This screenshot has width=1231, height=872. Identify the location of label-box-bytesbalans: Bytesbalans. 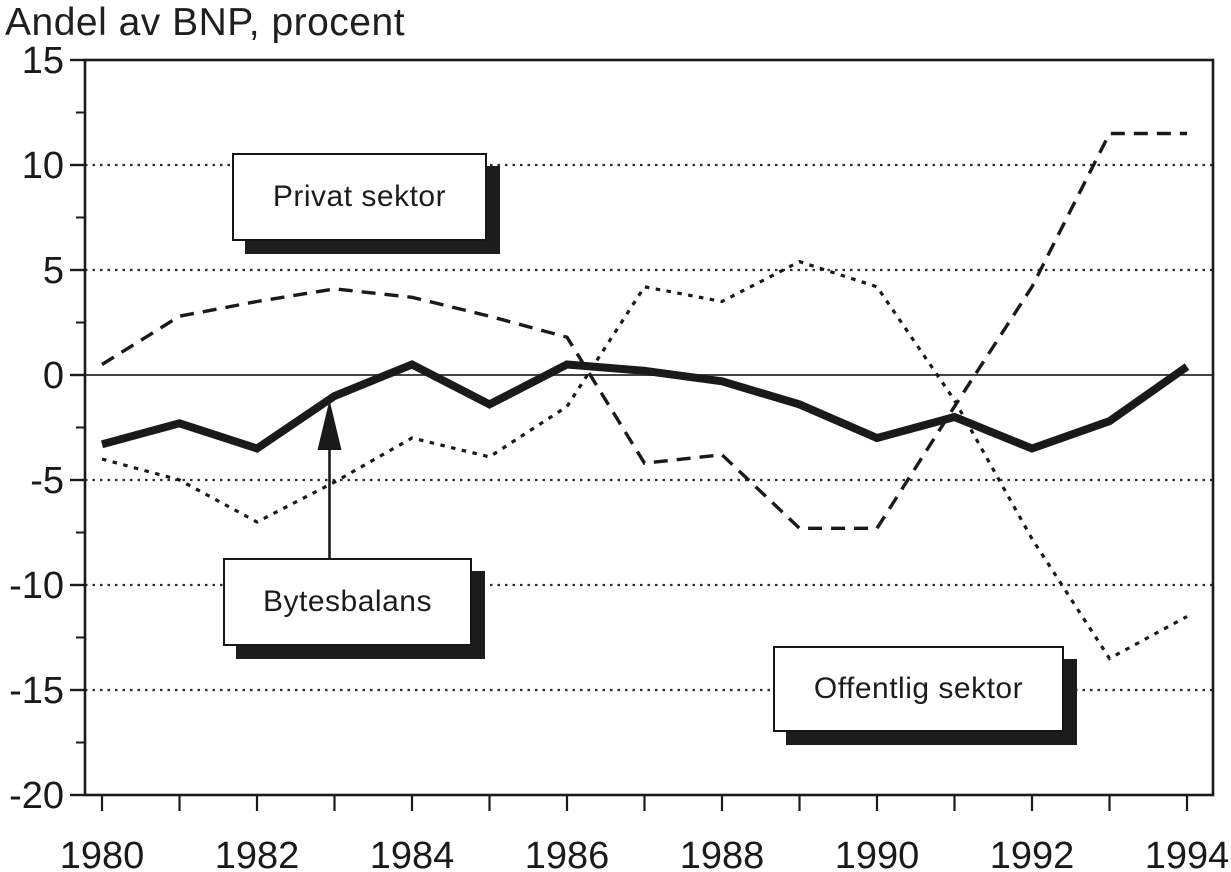
(347, 602).